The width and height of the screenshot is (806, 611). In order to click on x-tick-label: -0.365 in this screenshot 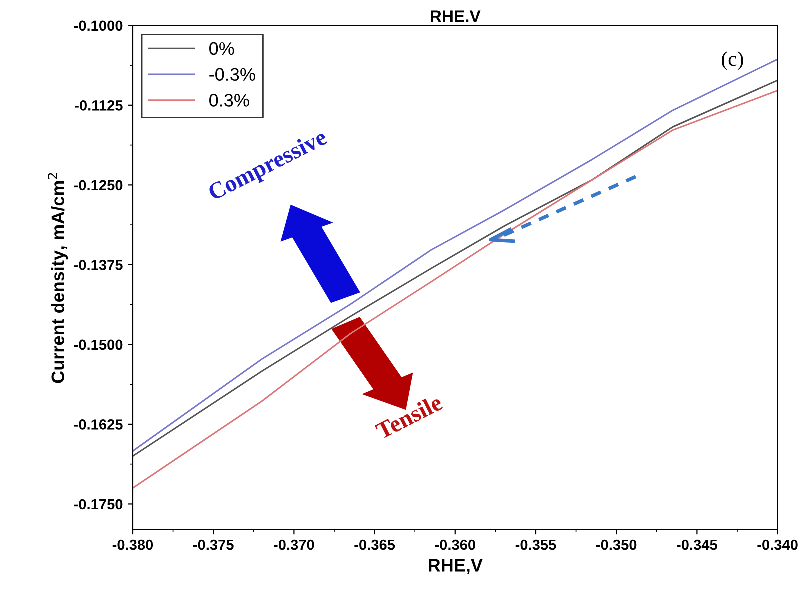, I will do `click(375, 545)`.